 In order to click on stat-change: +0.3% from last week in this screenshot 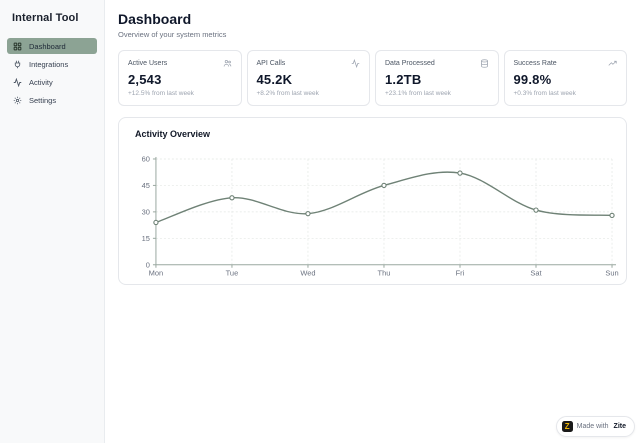, I will do `click(544, 93)`.